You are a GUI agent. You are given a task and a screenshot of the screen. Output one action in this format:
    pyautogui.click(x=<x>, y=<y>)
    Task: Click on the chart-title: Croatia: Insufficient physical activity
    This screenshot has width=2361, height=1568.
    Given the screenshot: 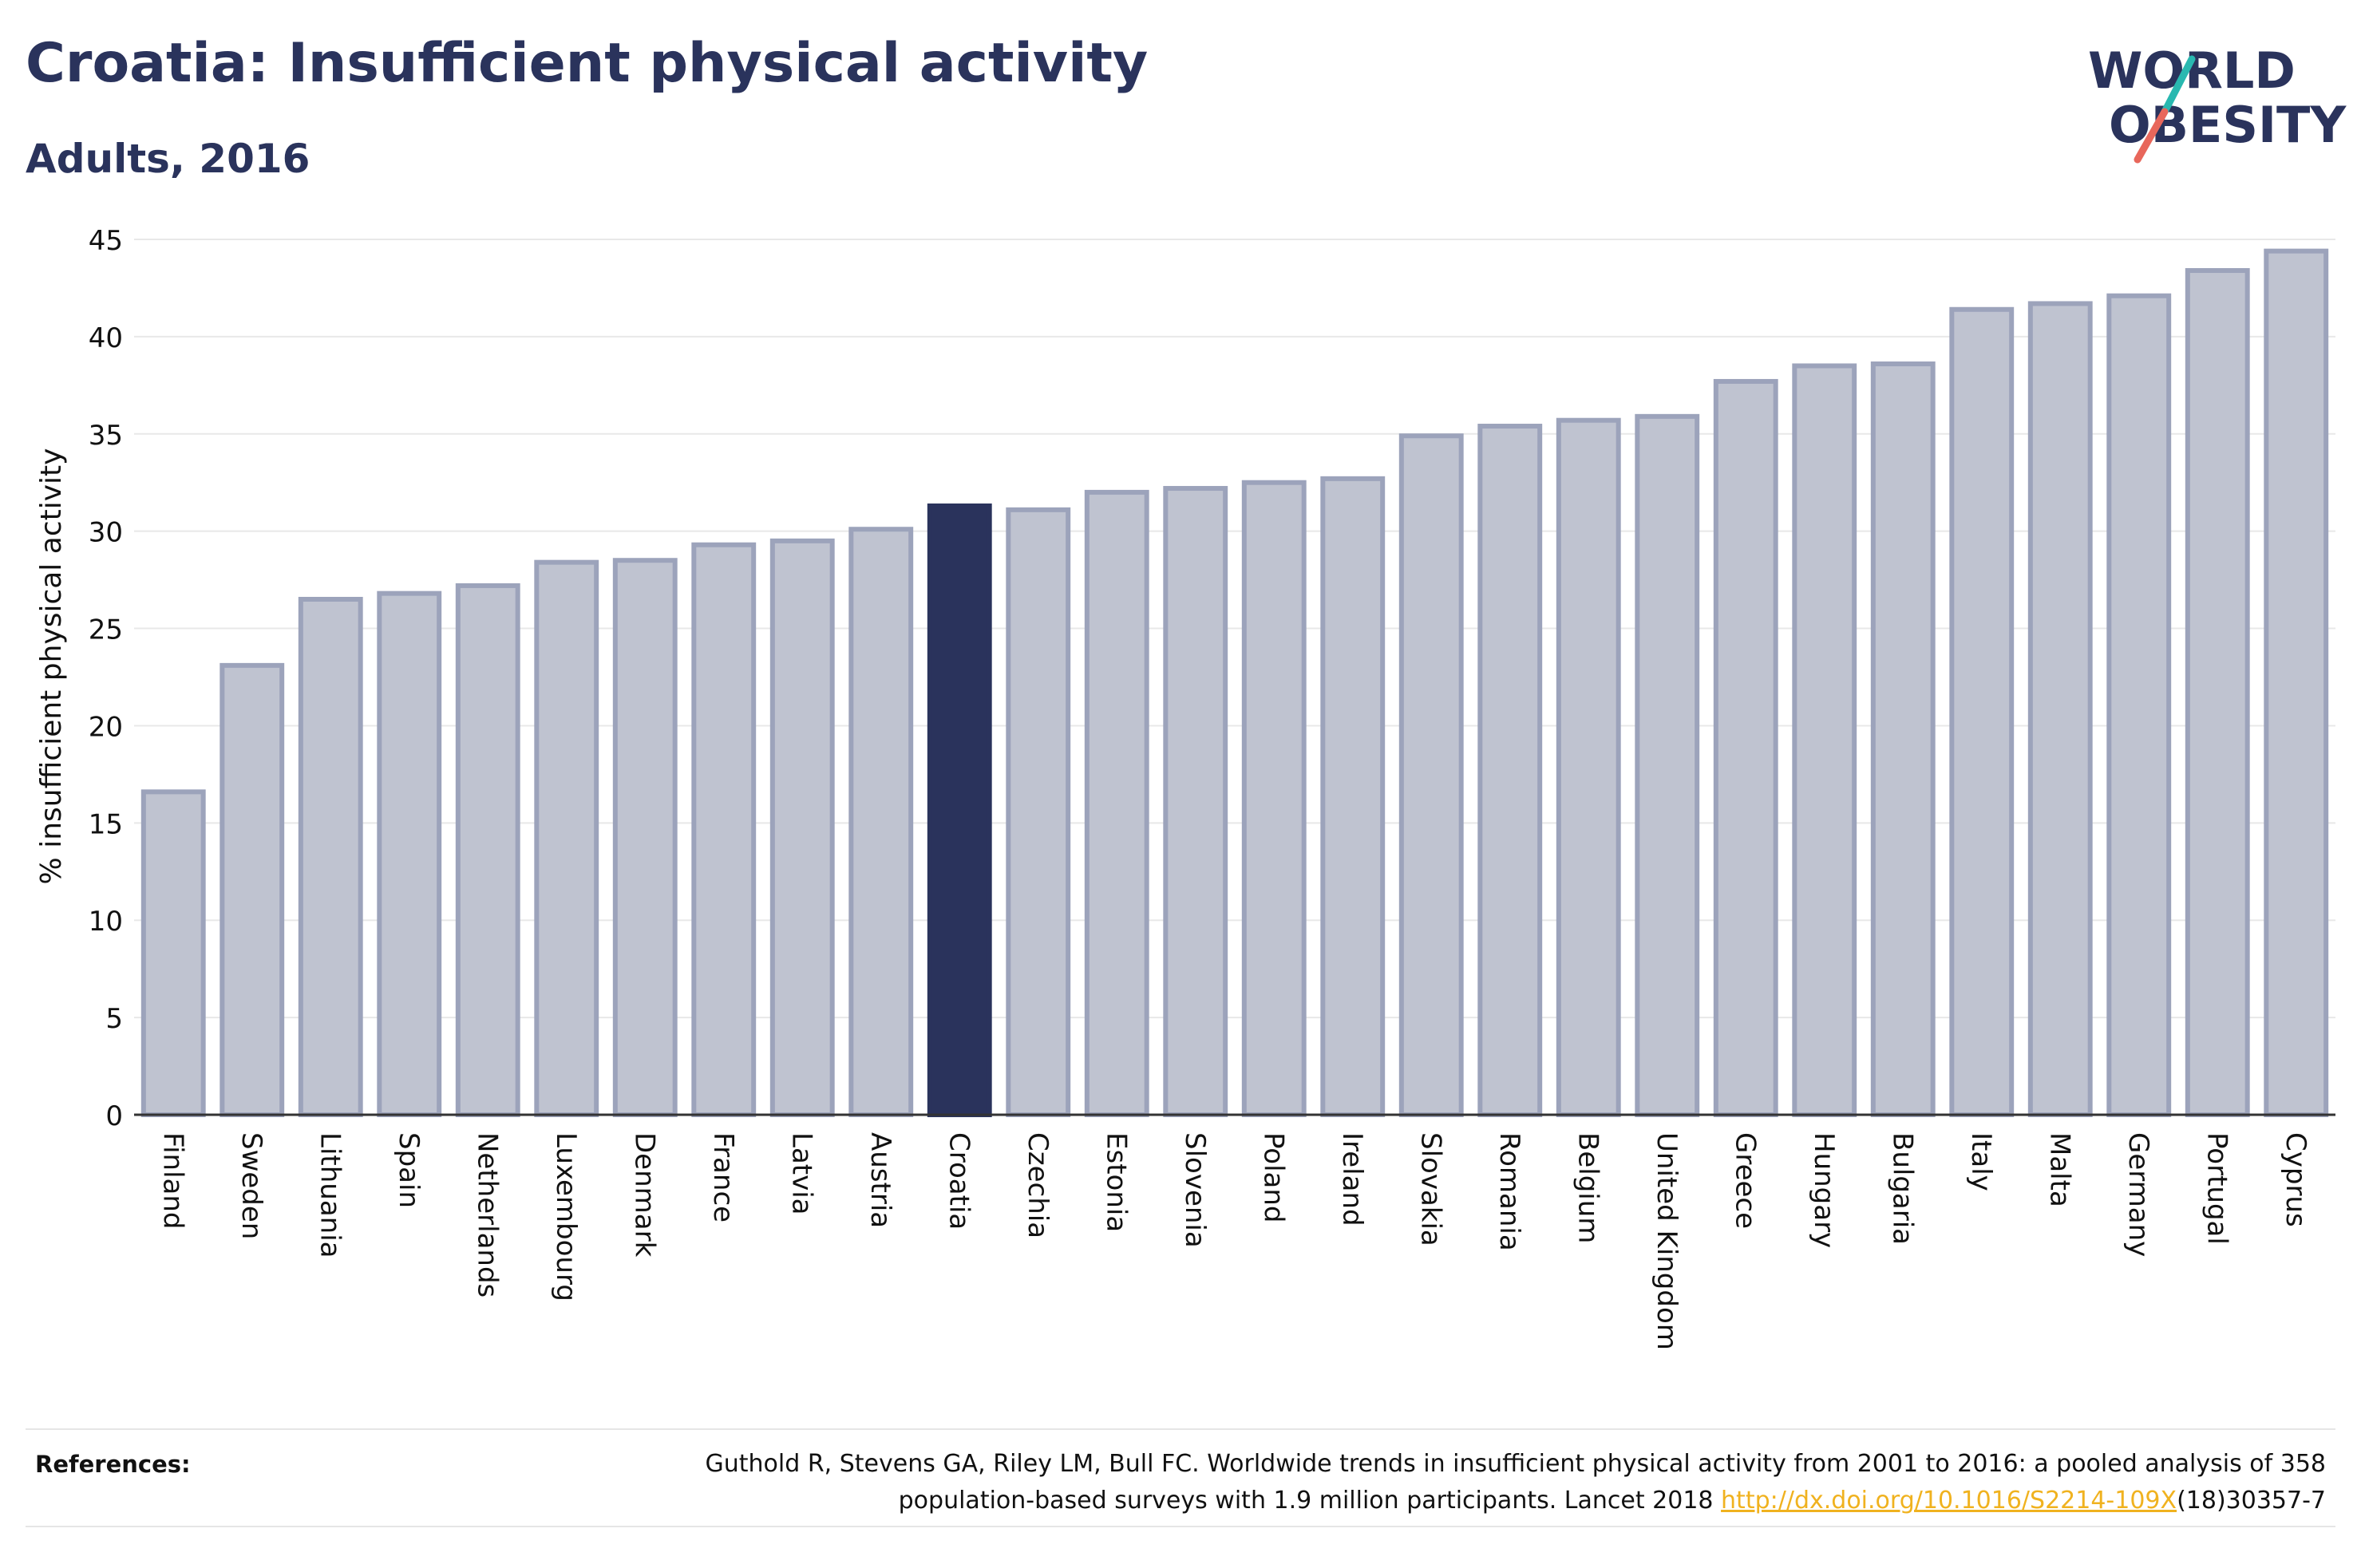 What is the action you would take?
    pyautogui.click(x=587, y=63)
    